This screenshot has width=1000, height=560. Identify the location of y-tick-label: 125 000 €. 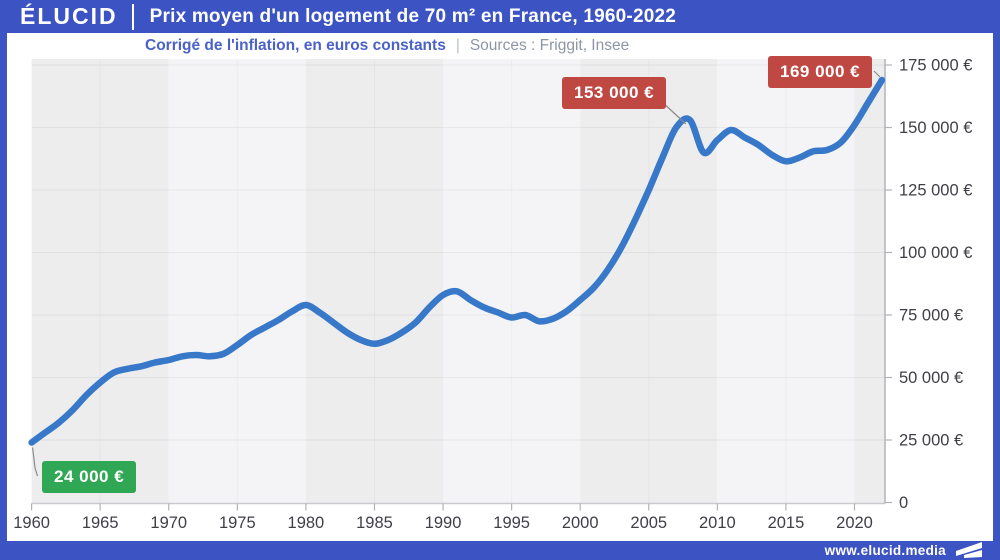
(935, 191).